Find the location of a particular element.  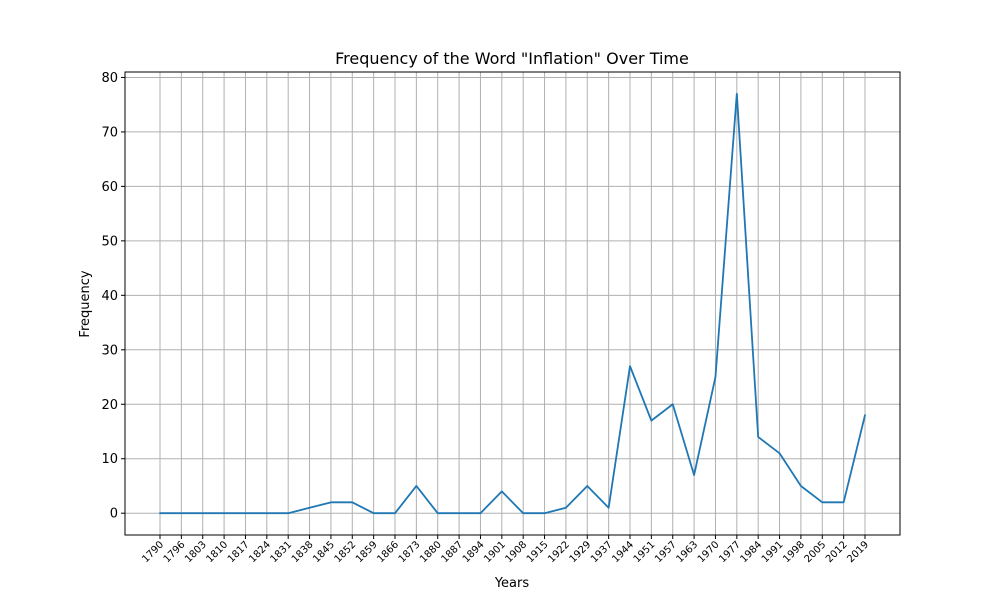

x-tick-label: 1929 is located at coordinates (581, 552).